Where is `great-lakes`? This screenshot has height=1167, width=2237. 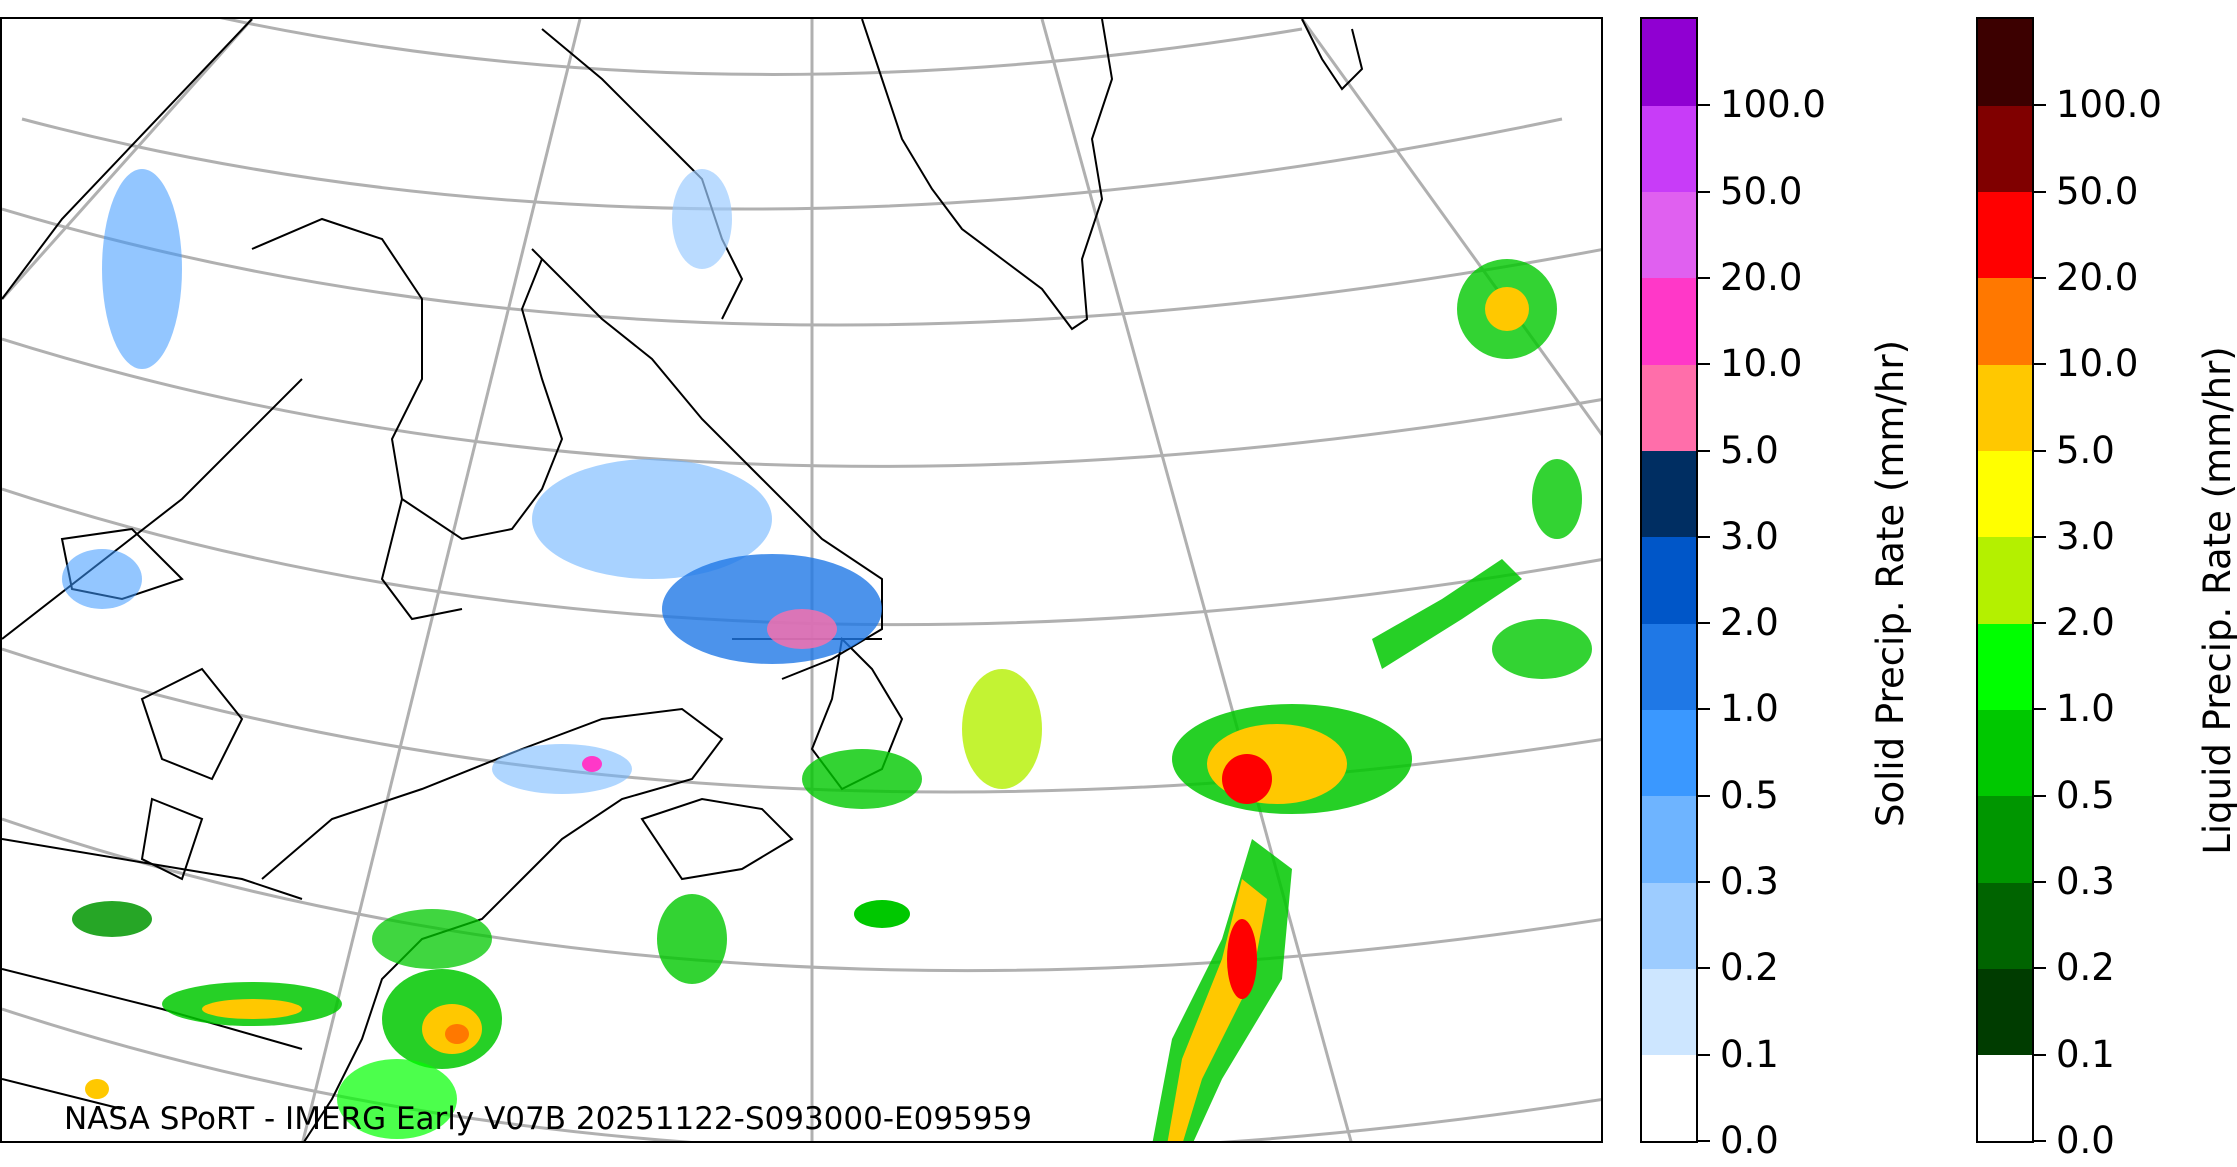
great-lakes is located at coordinates (192, 724).